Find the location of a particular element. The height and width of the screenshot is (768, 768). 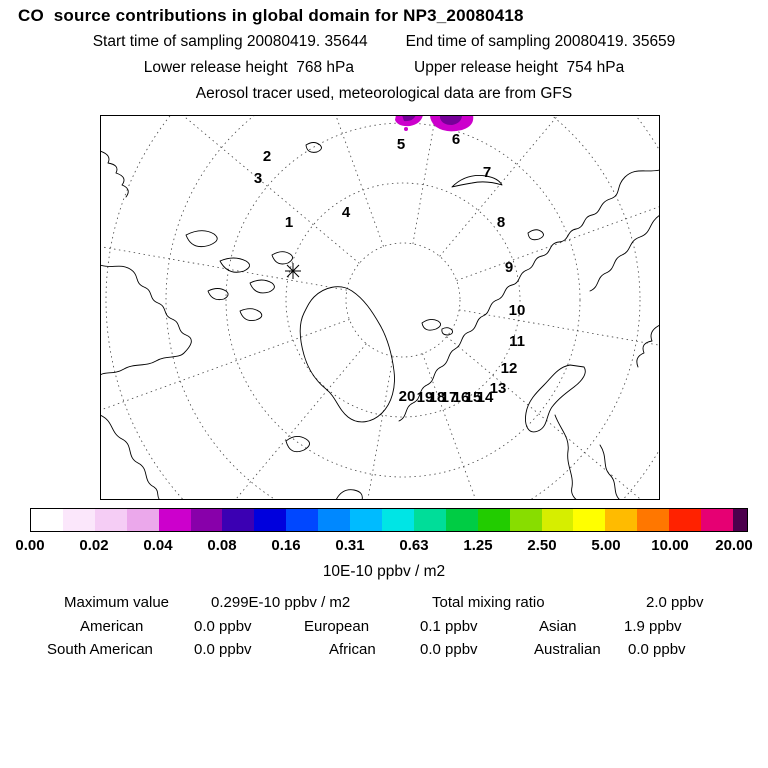

region-african-value: 0.0 ppbv is located at coordinates (449, 649).